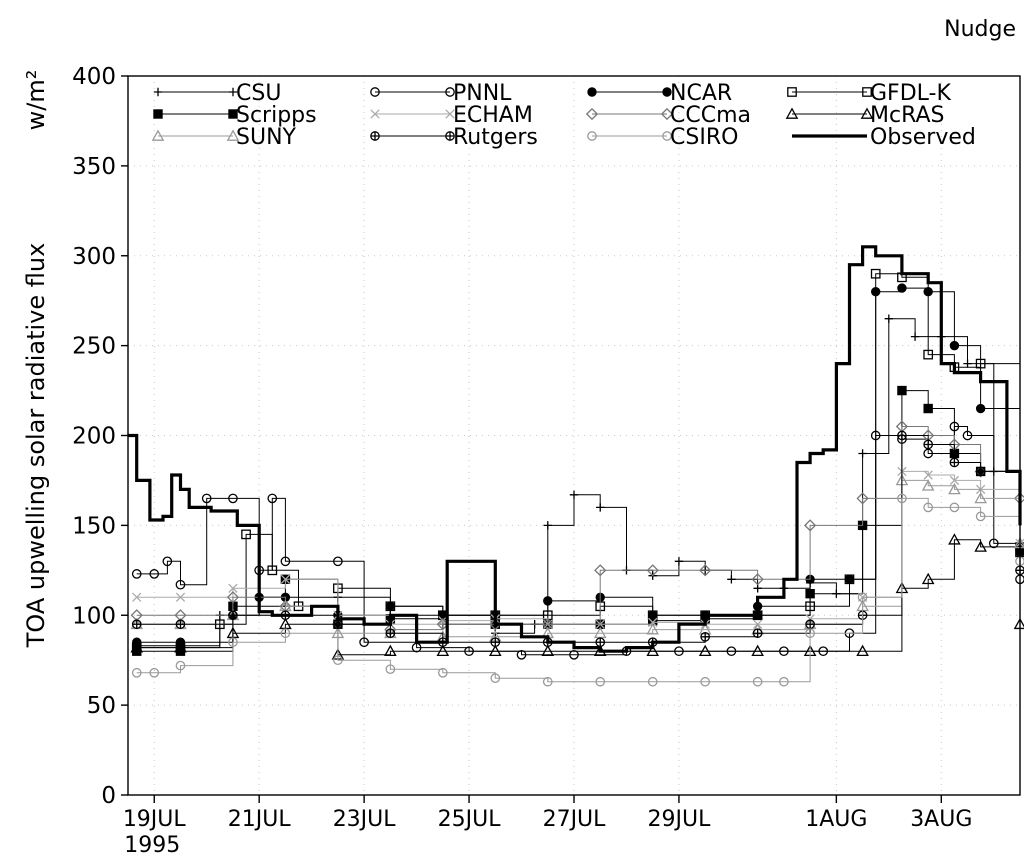  I want to click on x-tick-label: 21JUL, so click(260, 819).